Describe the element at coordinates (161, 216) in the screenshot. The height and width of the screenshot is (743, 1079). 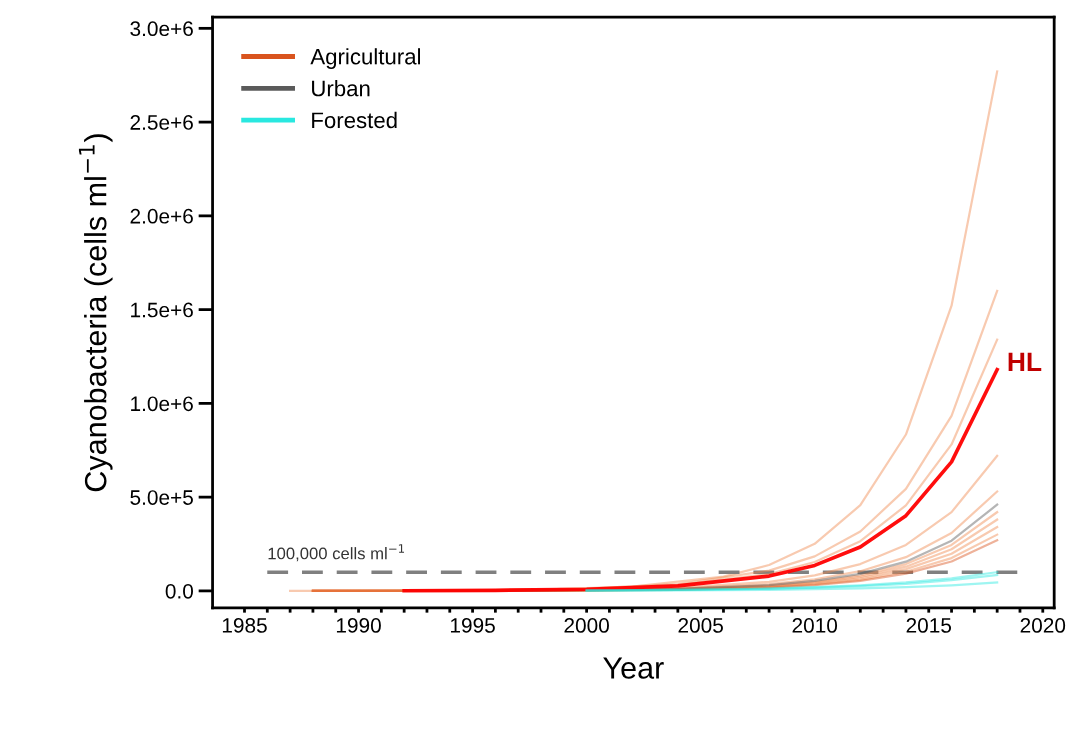
I see `y-tick-label: 2.0e+6` at that location.